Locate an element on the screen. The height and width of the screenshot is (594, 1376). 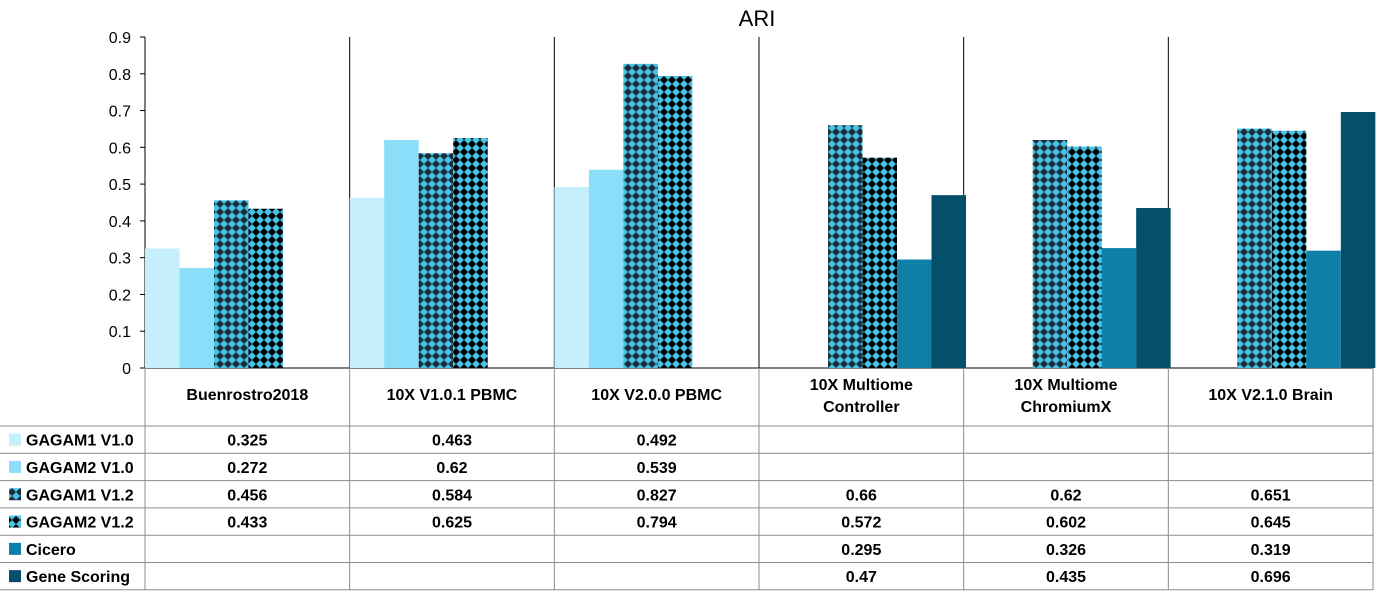
y-tick-label: 0.1 is located at coordinates (120, 332).